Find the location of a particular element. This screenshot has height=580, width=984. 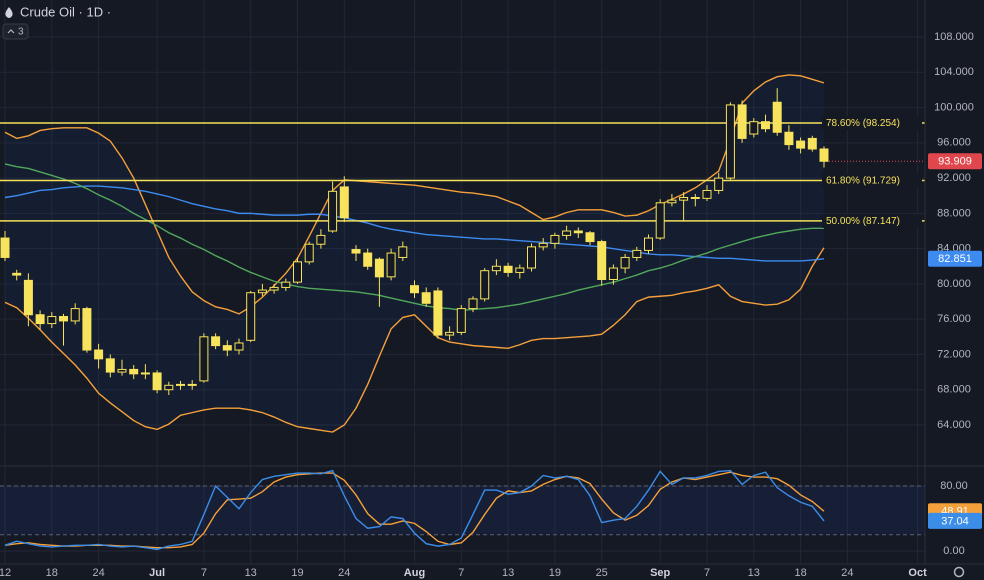

oscillator-line is located at coordinates (414, 510).